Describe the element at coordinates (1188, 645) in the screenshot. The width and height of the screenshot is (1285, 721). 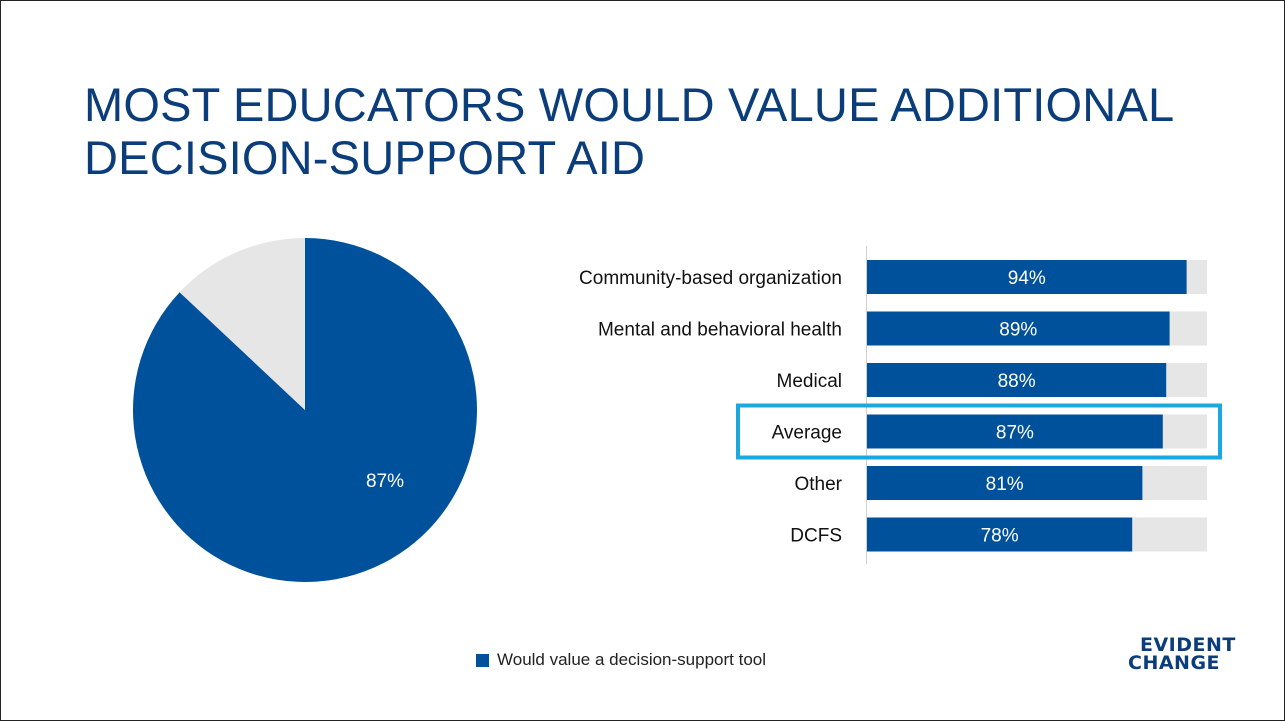
I see `logo-line-1: EVIDENT` at that location.